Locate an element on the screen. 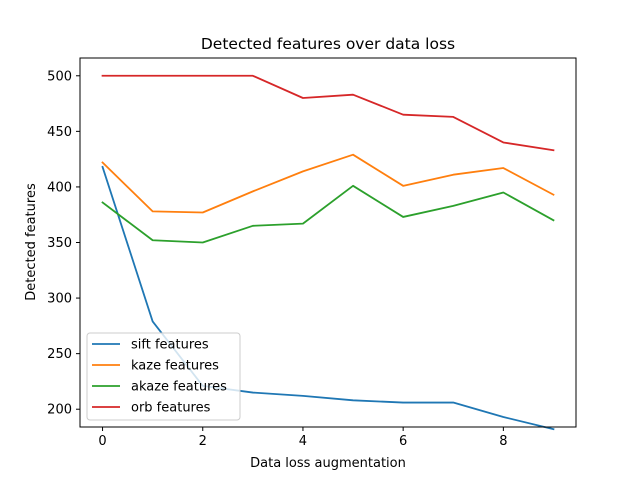 Image resolution: width=640 pixels, height=480 pixels. y-tick-label: 250 is located at coordinates (59, 354).